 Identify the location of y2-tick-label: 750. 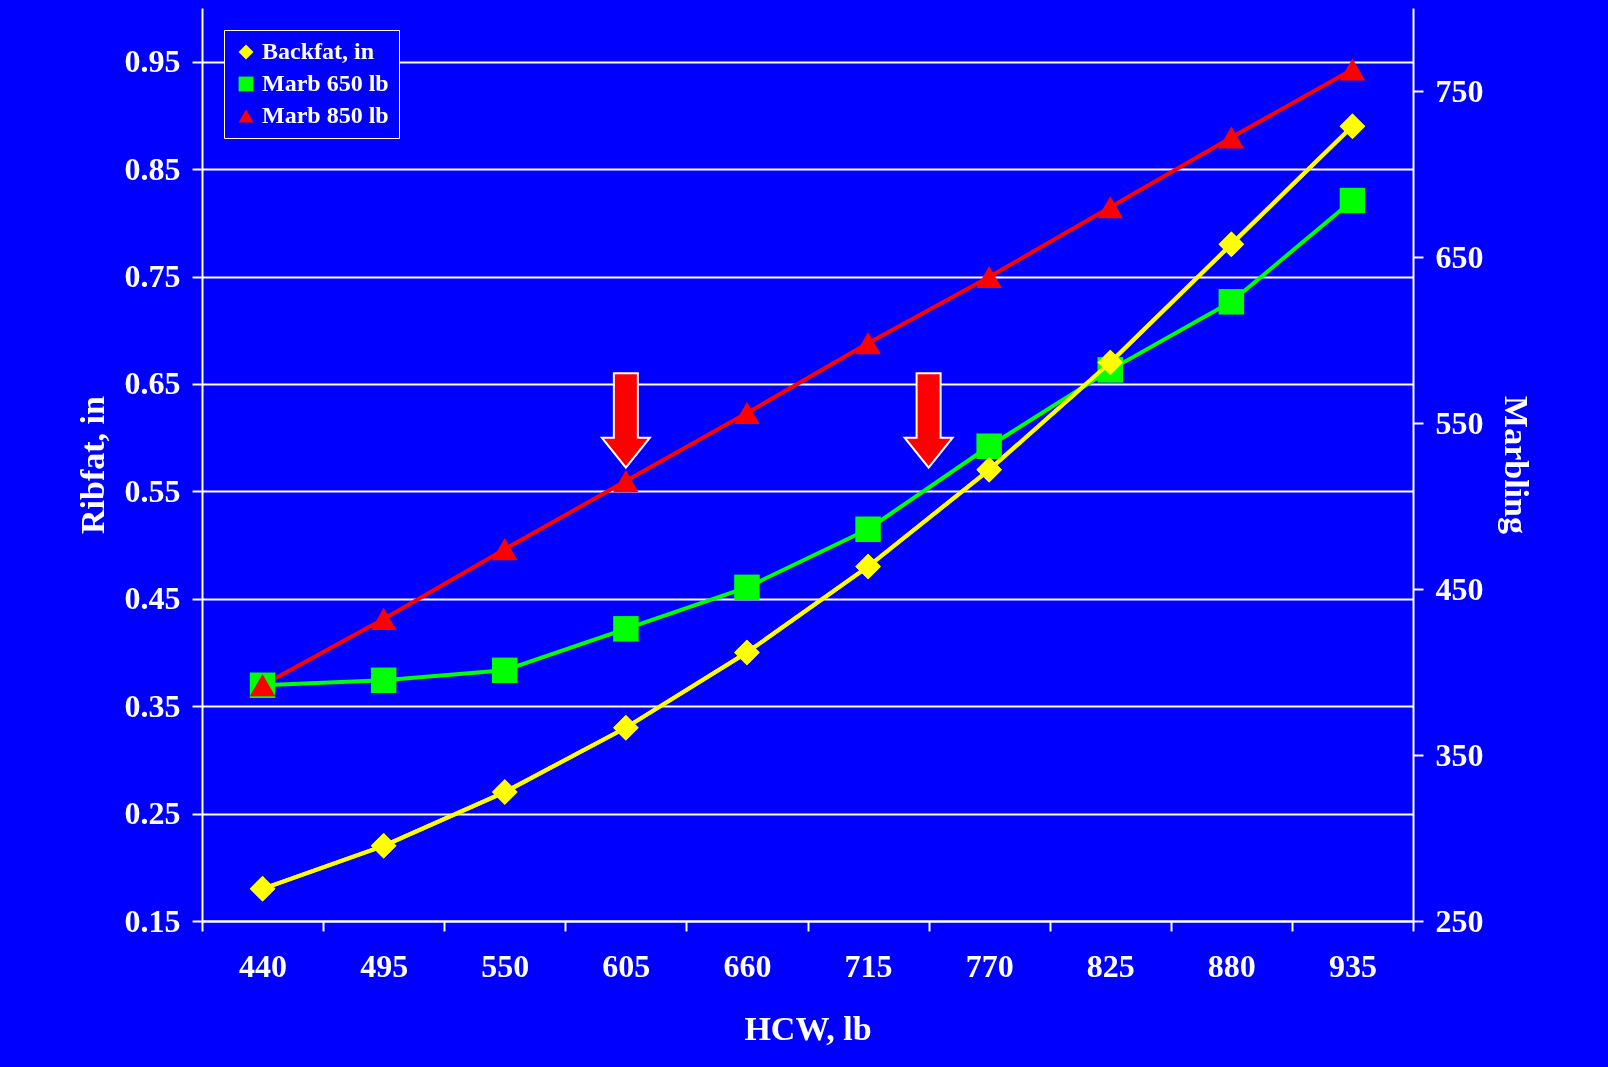
(1459, 90).